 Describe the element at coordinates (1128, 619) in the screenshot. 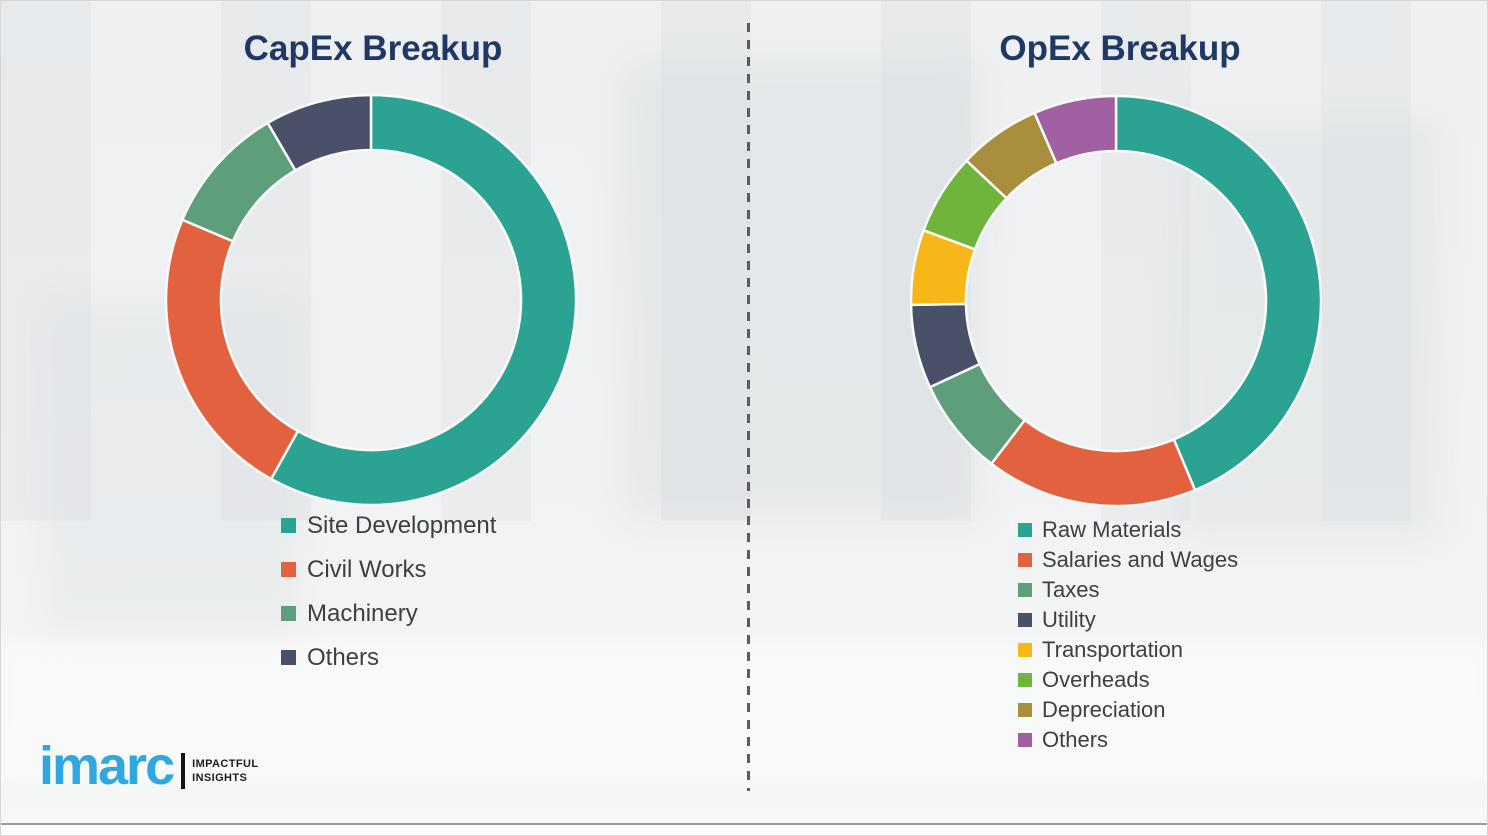

I see `legend-item-utility: Utility` at that location.